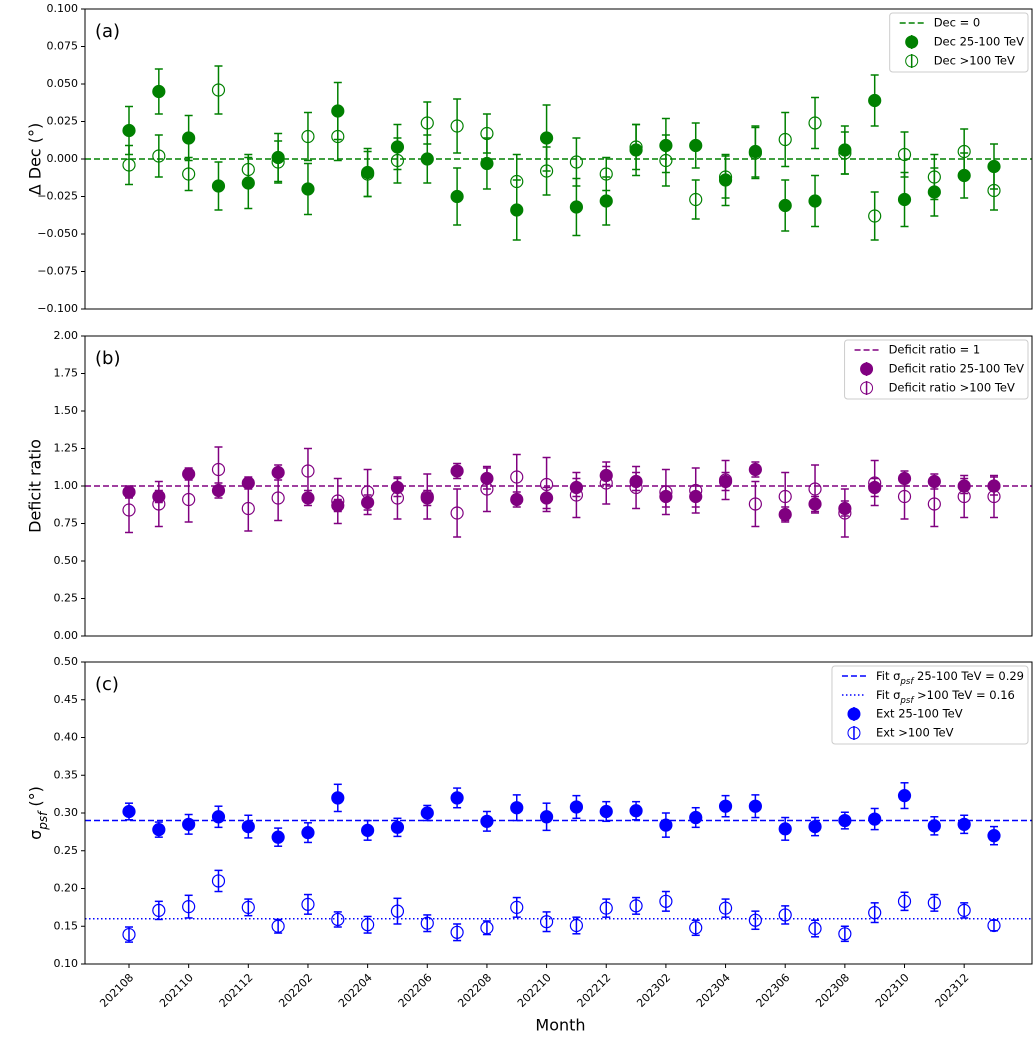 The width and height of the screenshot is (1033, 1038). I want to click on x-tick-label: 202310, so click(892, 990).